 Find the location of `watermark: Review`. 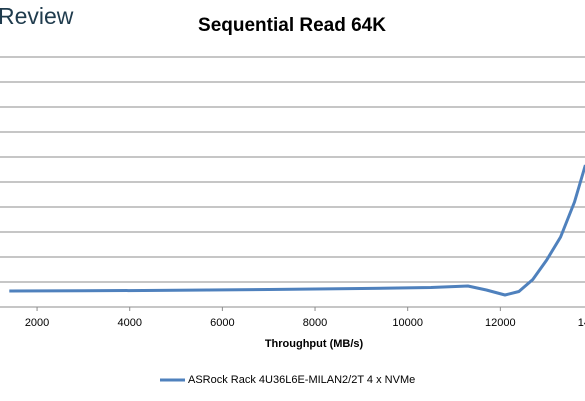

watermark: Review is located at coordinates (37, 16).